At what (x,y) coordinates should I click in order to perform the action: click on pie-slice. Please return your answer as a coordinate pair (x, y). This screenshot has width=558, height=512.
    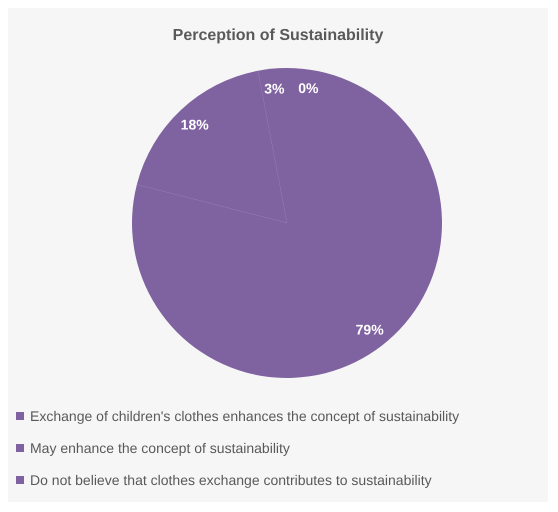
    Looking at the image, I should click on (211, 146).